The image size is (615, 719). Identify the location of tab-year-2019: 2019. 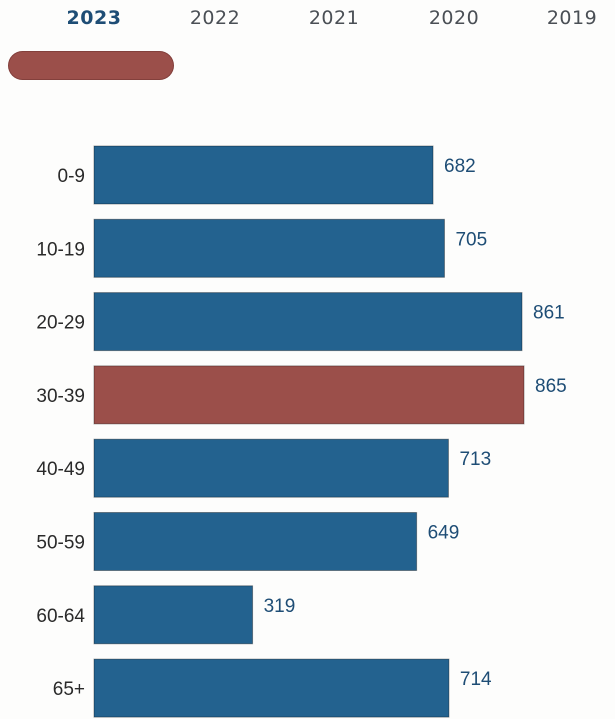
(572, 18).